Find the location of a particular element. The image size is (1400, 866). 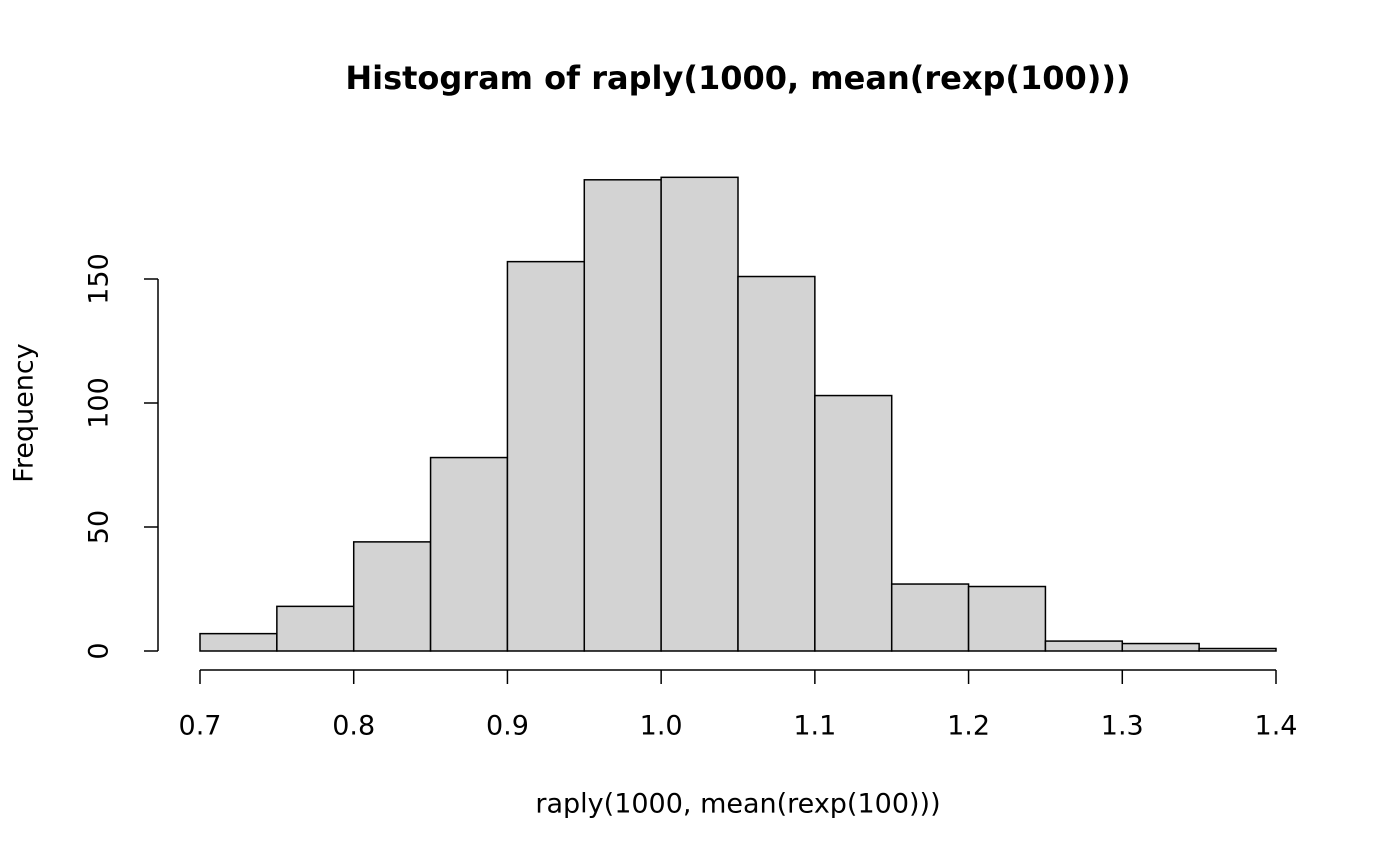

x-tick-label: 1.3 is located at coordinates (1122, 726).